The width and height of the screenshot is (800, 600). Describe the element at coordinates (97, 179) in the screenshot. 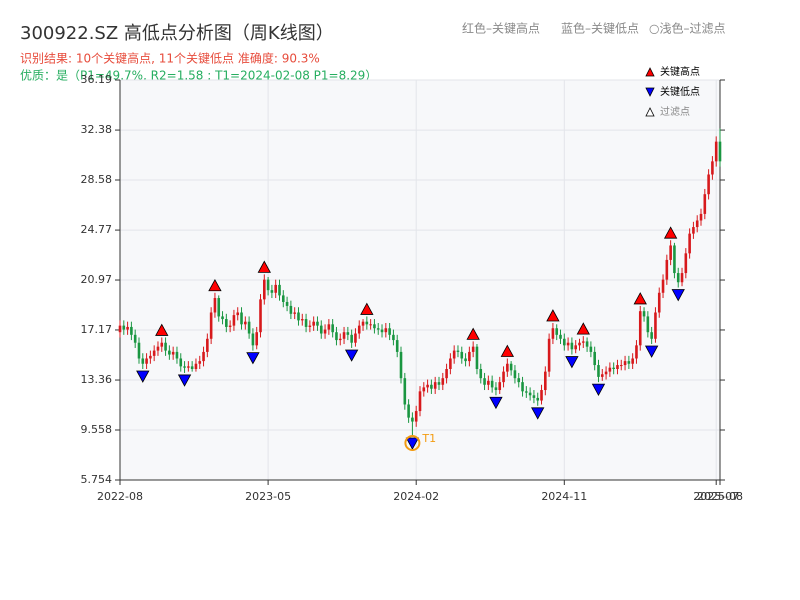

I see `y-tick-label: 28.58` at that location.